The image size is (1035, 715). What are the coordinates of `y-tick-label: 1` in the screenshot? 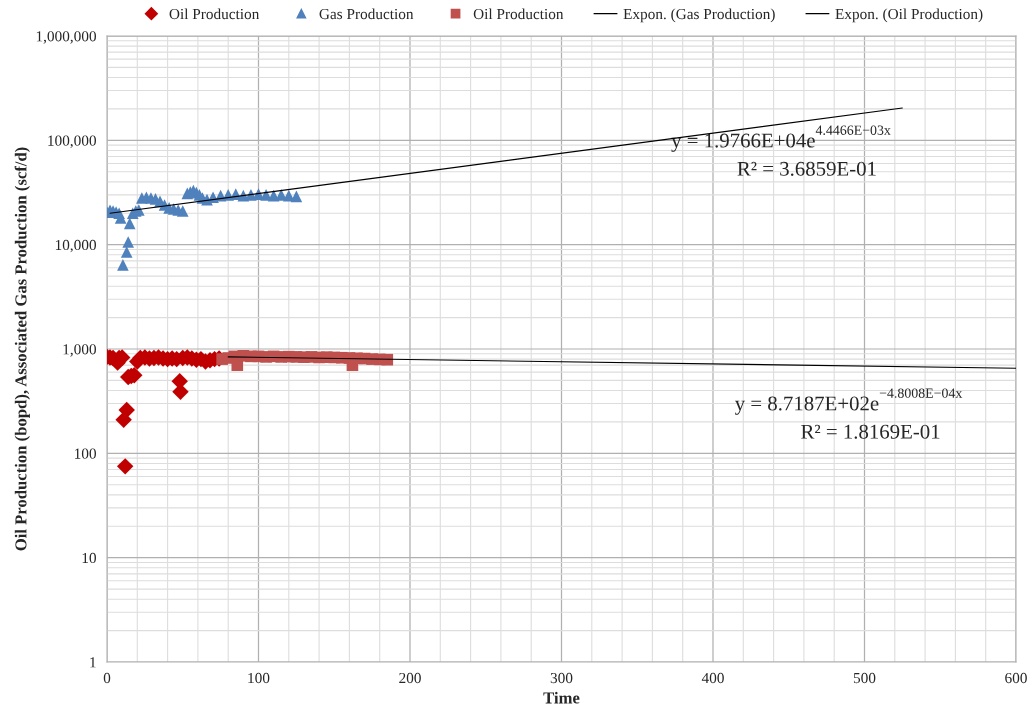 It's located at (93, 662).